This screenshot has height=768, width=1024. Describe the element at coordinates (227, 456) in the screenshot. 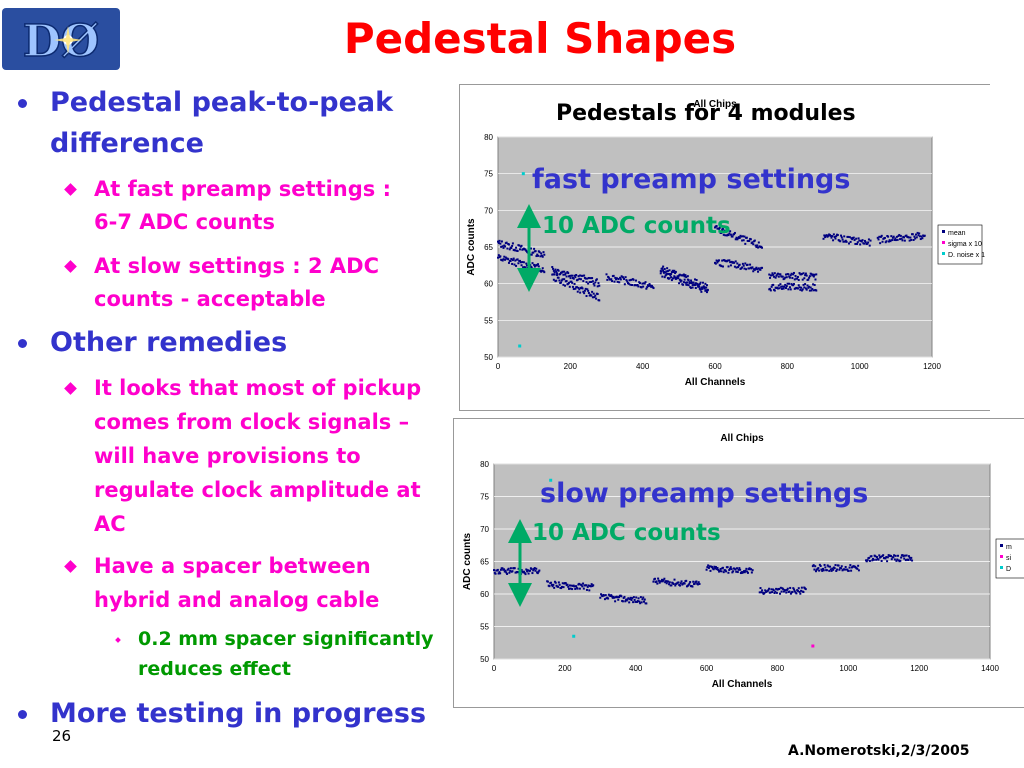

I see `bullet-2-sub-1-line-3: will have provisions to` at that location.